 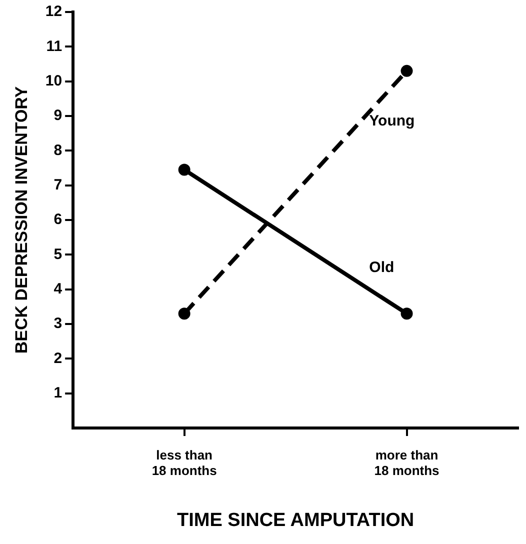 What do you see at coordinates (58, 254) in the screenshot?
I see `y-tick-label: 5` at bounding box center [58, 254].